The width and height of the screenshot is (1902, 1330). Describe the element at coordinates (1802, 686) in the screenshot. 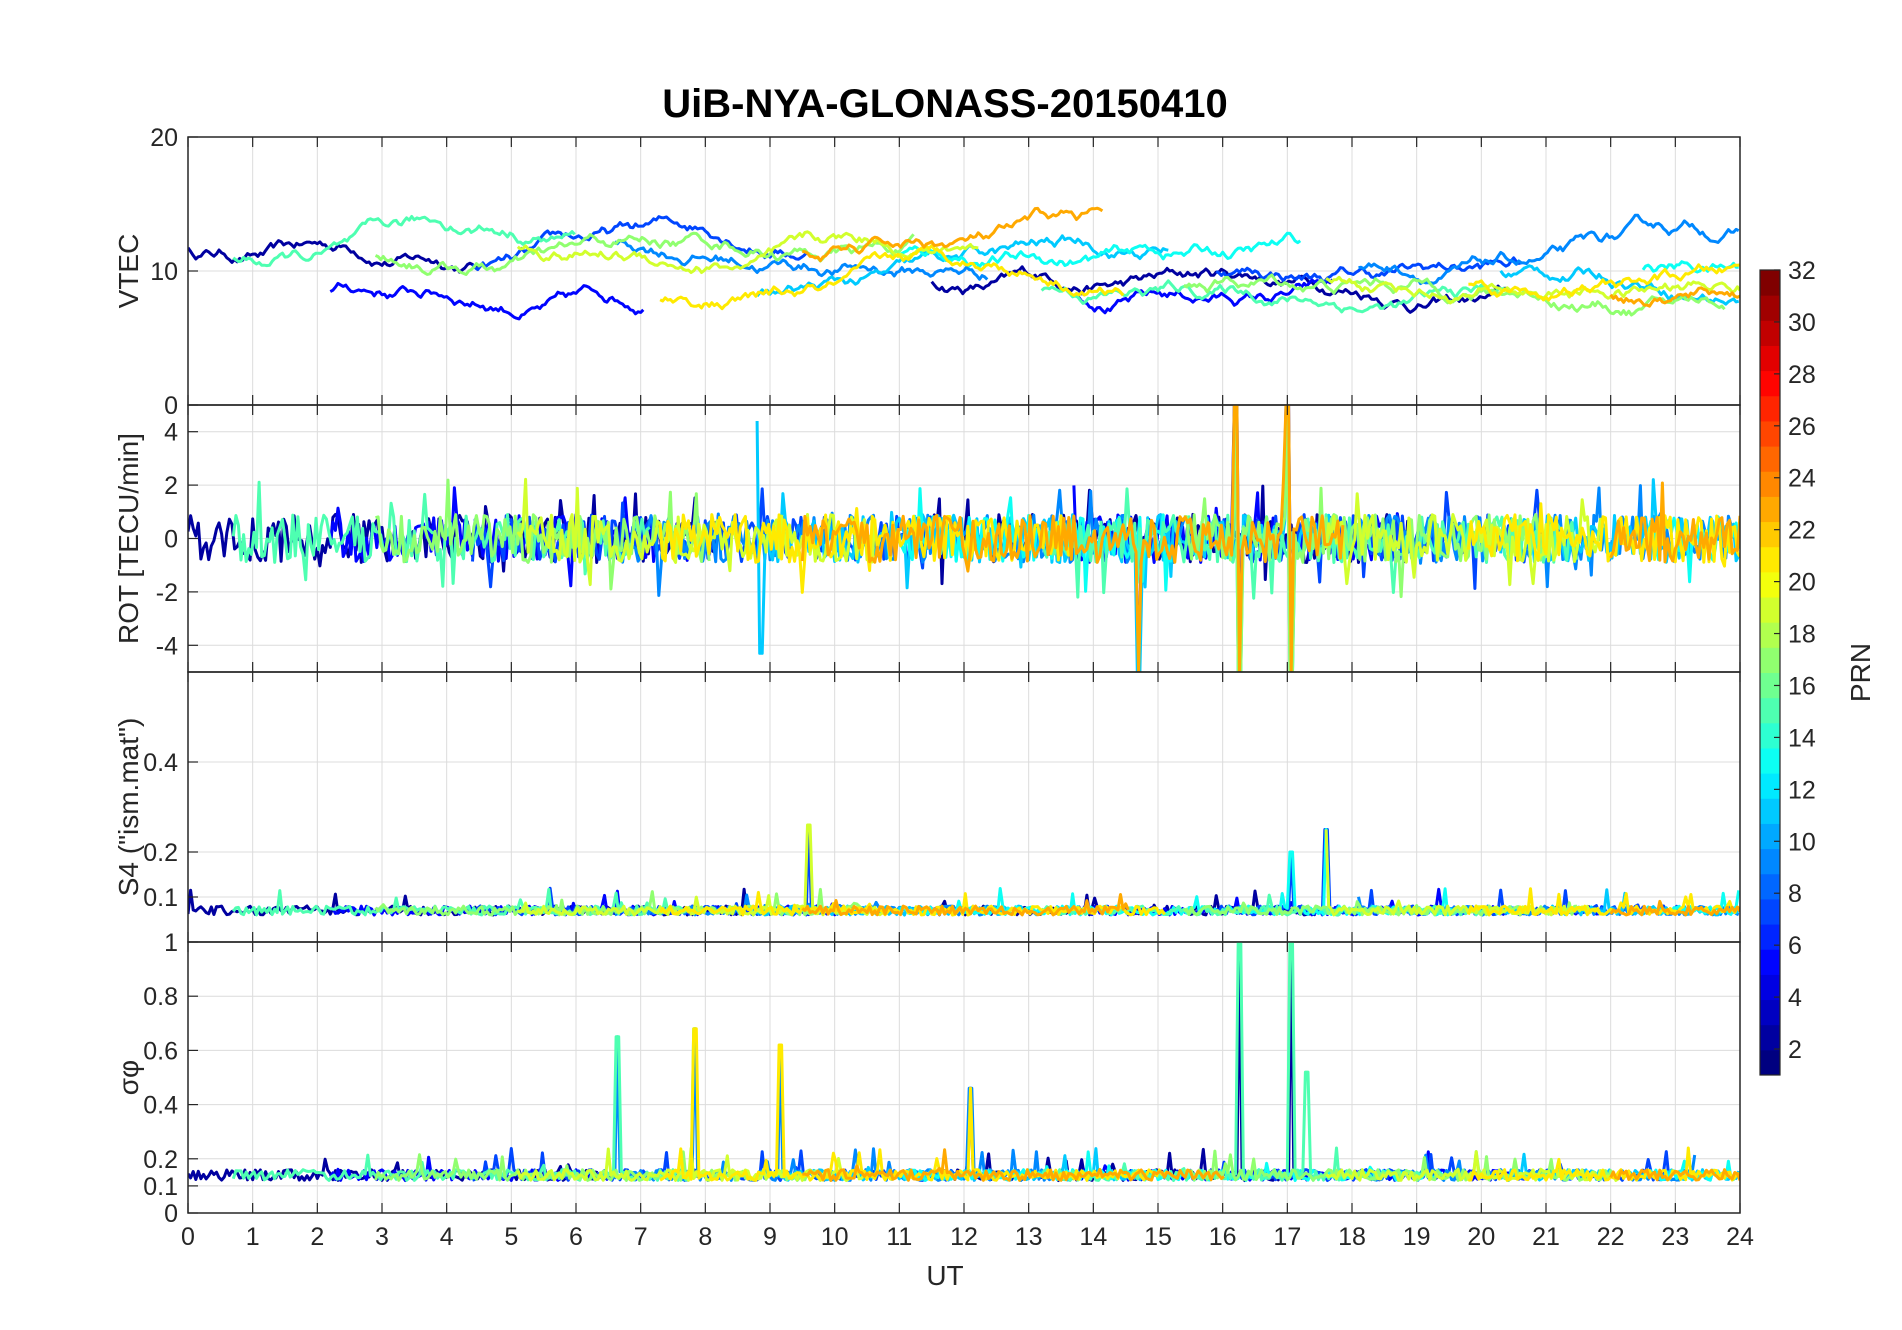

I see `colorbar-tick-label: 16` at that location.